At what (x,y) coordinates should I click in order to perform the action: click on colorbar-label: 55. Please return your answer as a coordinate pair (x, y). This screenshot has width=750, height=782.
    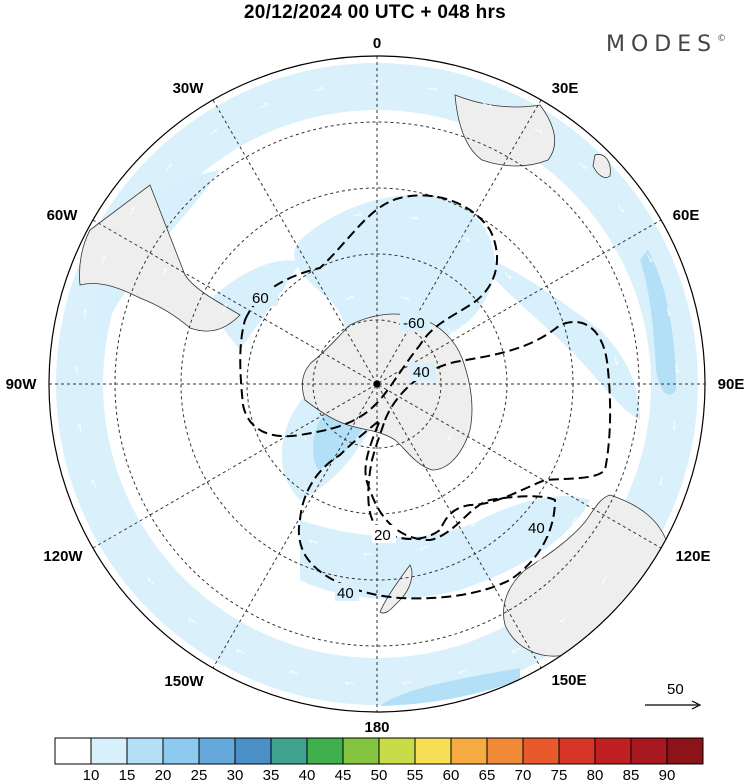
    Looking at the image, I should click on (415, 774).